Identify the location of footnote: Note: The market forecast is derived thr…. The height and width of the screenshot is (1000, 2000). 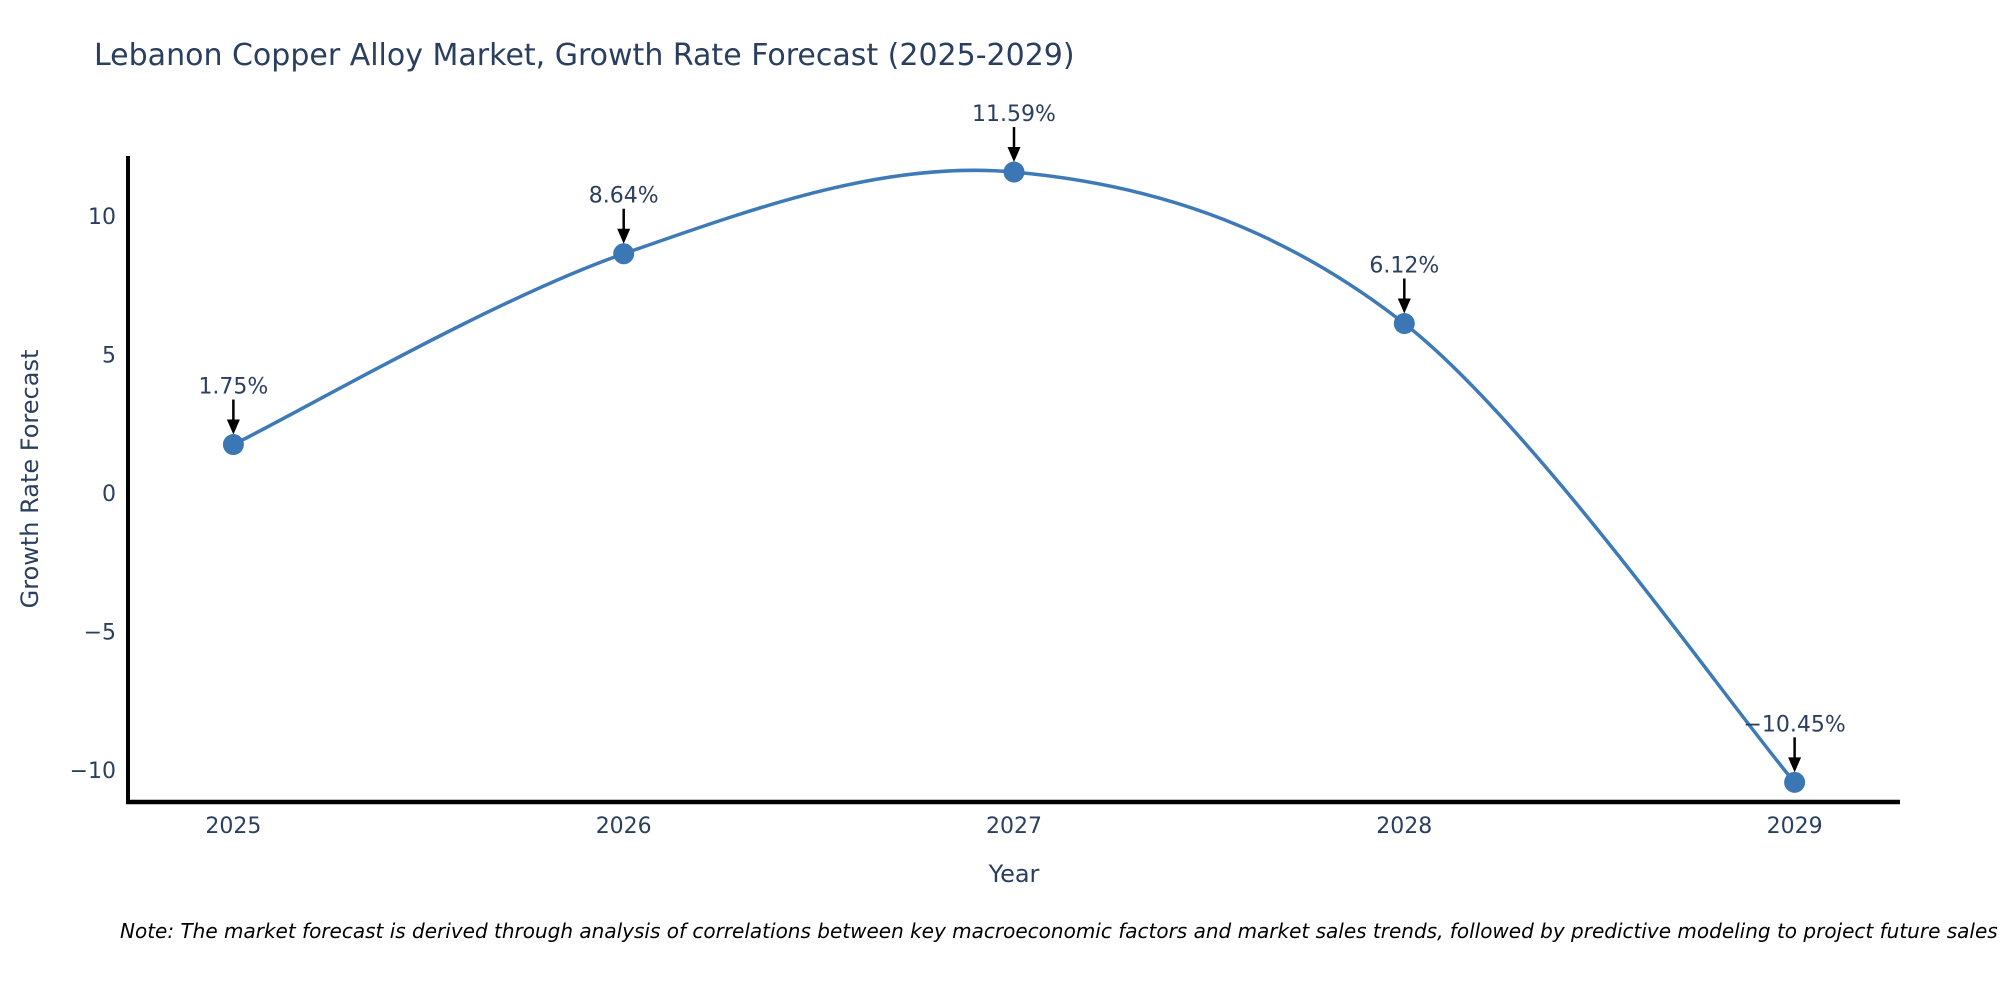
(1059, 931).